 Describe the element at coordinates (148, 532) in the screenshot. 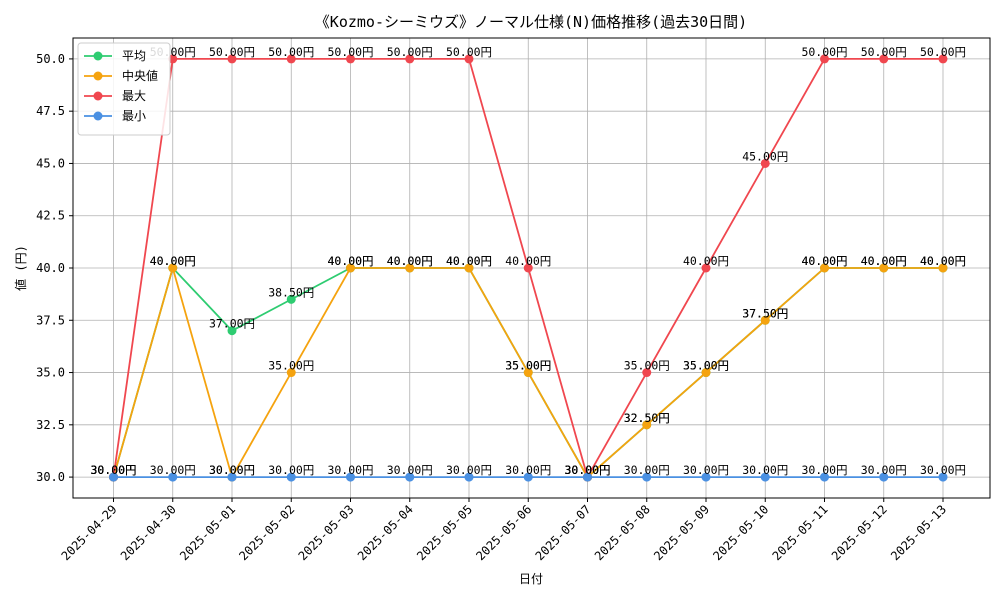

I see `x-tick-label: 2025-04-30` at that location.